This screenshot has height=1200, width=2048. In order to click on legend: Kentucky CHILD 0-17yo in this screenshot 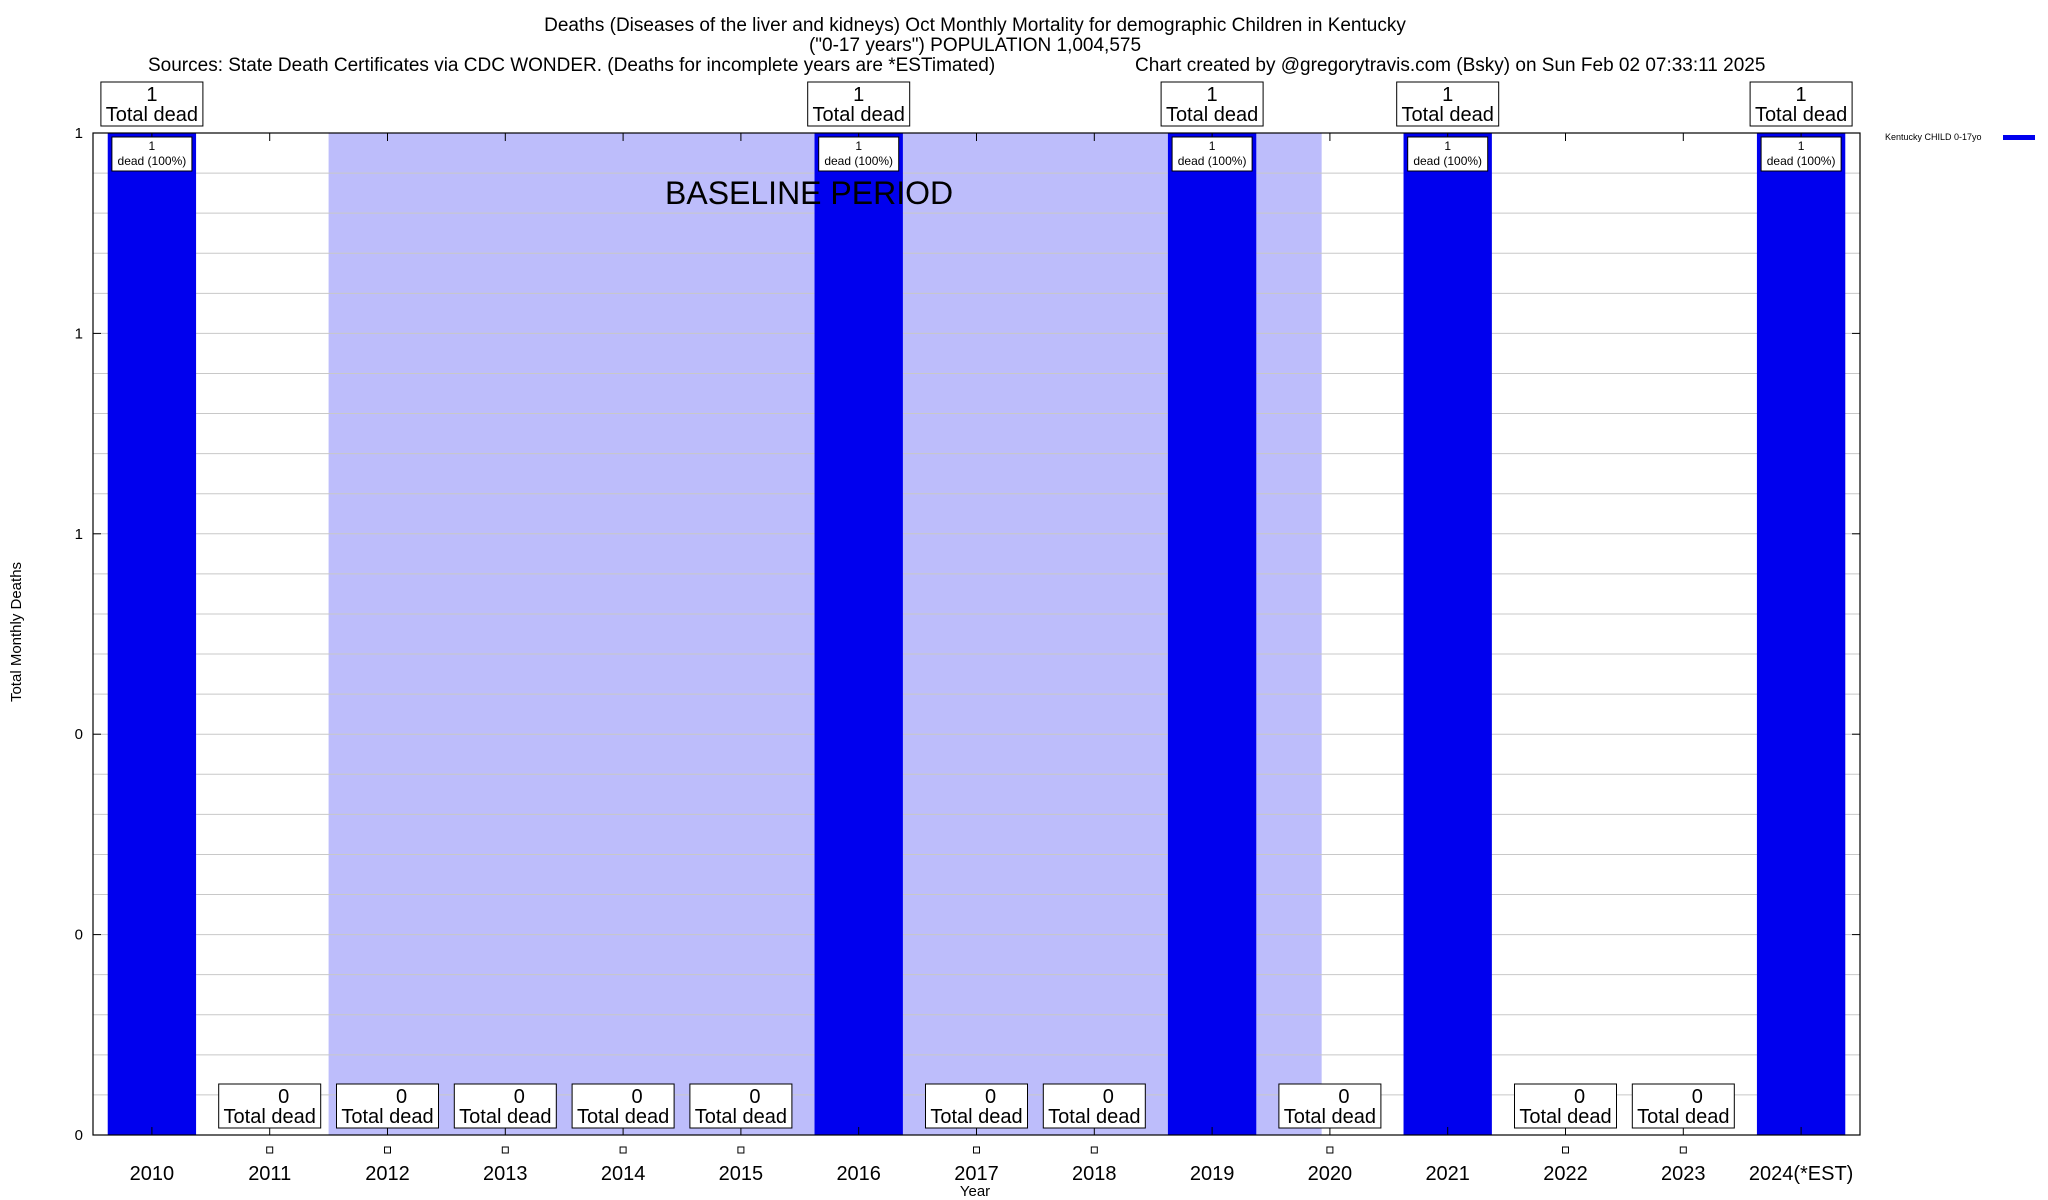, I will do `click(1960, 137)`.